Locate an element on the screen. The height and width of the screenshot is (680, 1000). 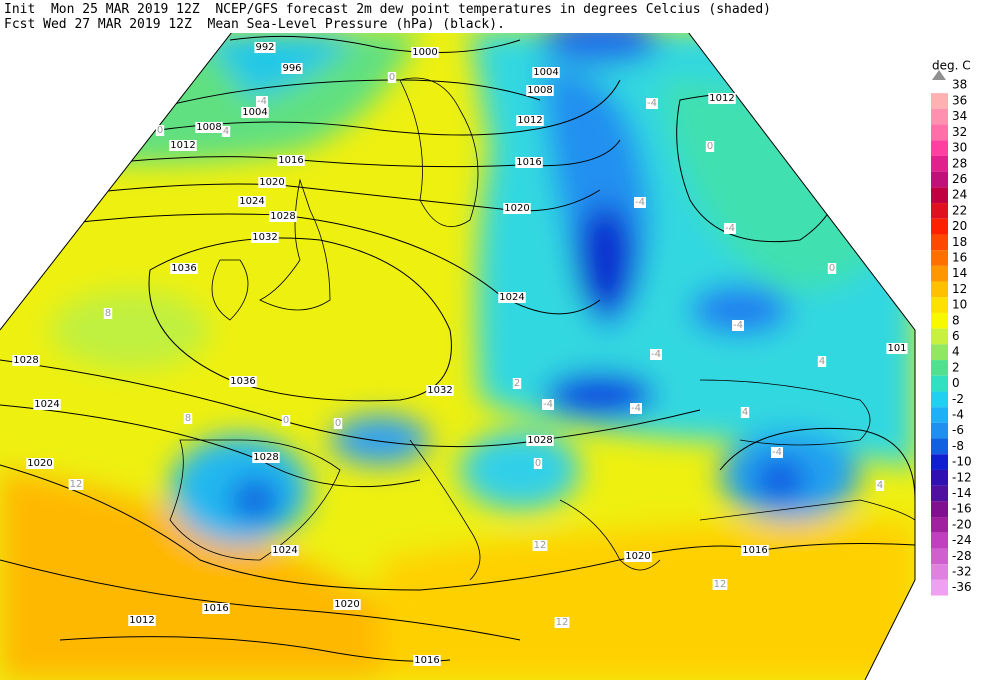
isobar-label: 992 is located at coordinates (264, 47).